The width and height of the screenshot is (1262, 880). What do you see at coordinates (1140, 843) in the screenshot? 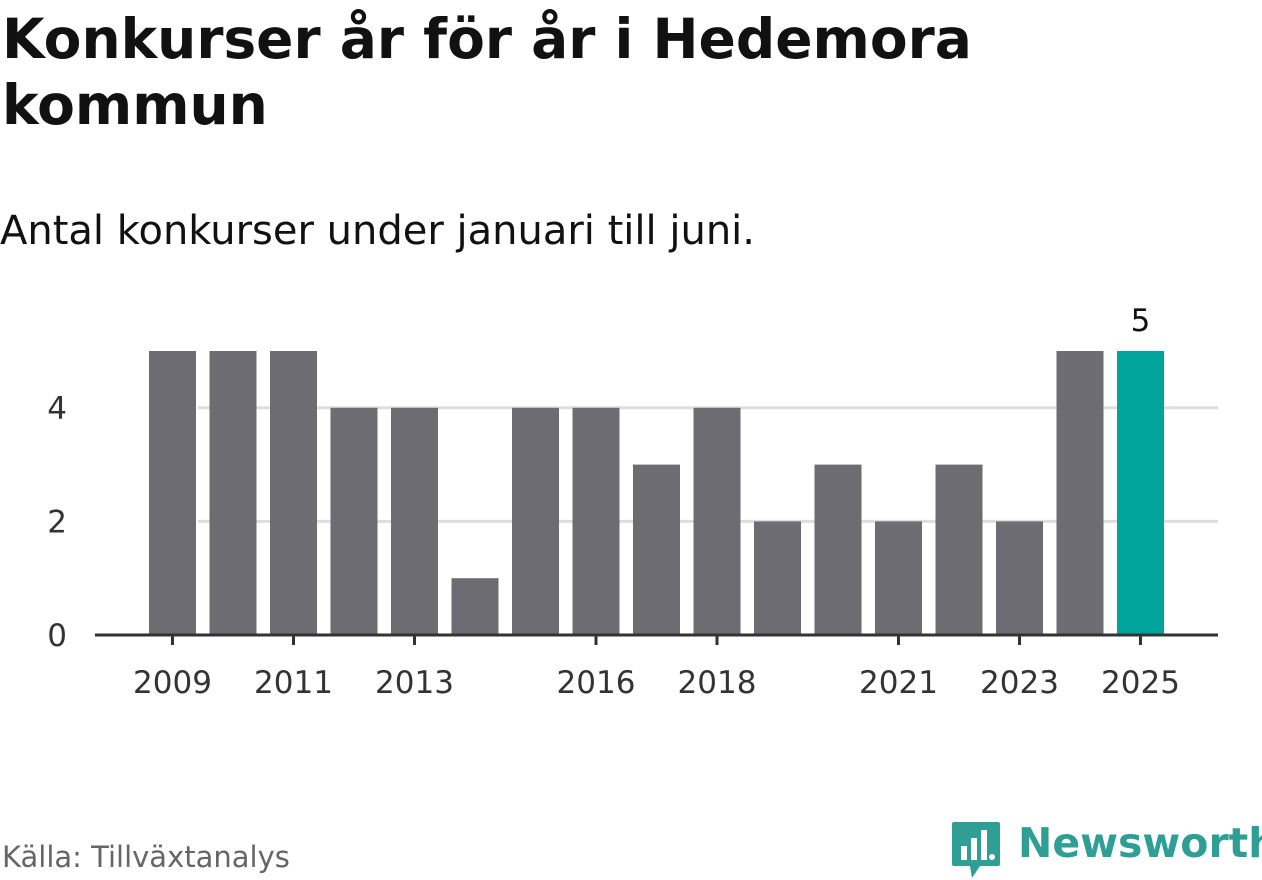
I see `brand-name: Newsworthy` at bounding box center [1140, 843].